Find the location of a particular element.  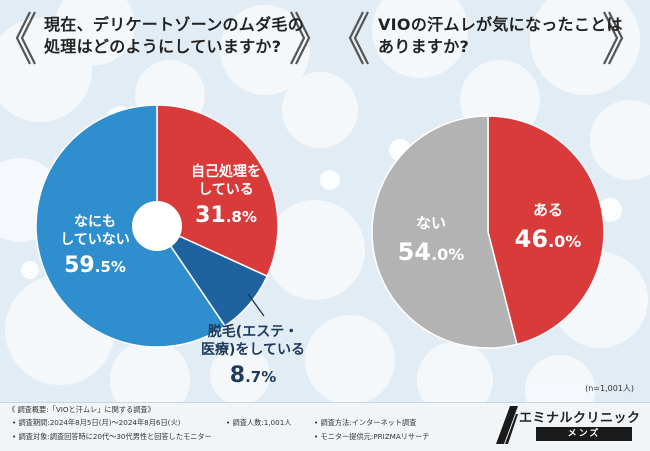

slice-label-1: 脱毛(エステ・医療)をしている 8.7% is located at coordinates (253, 355).